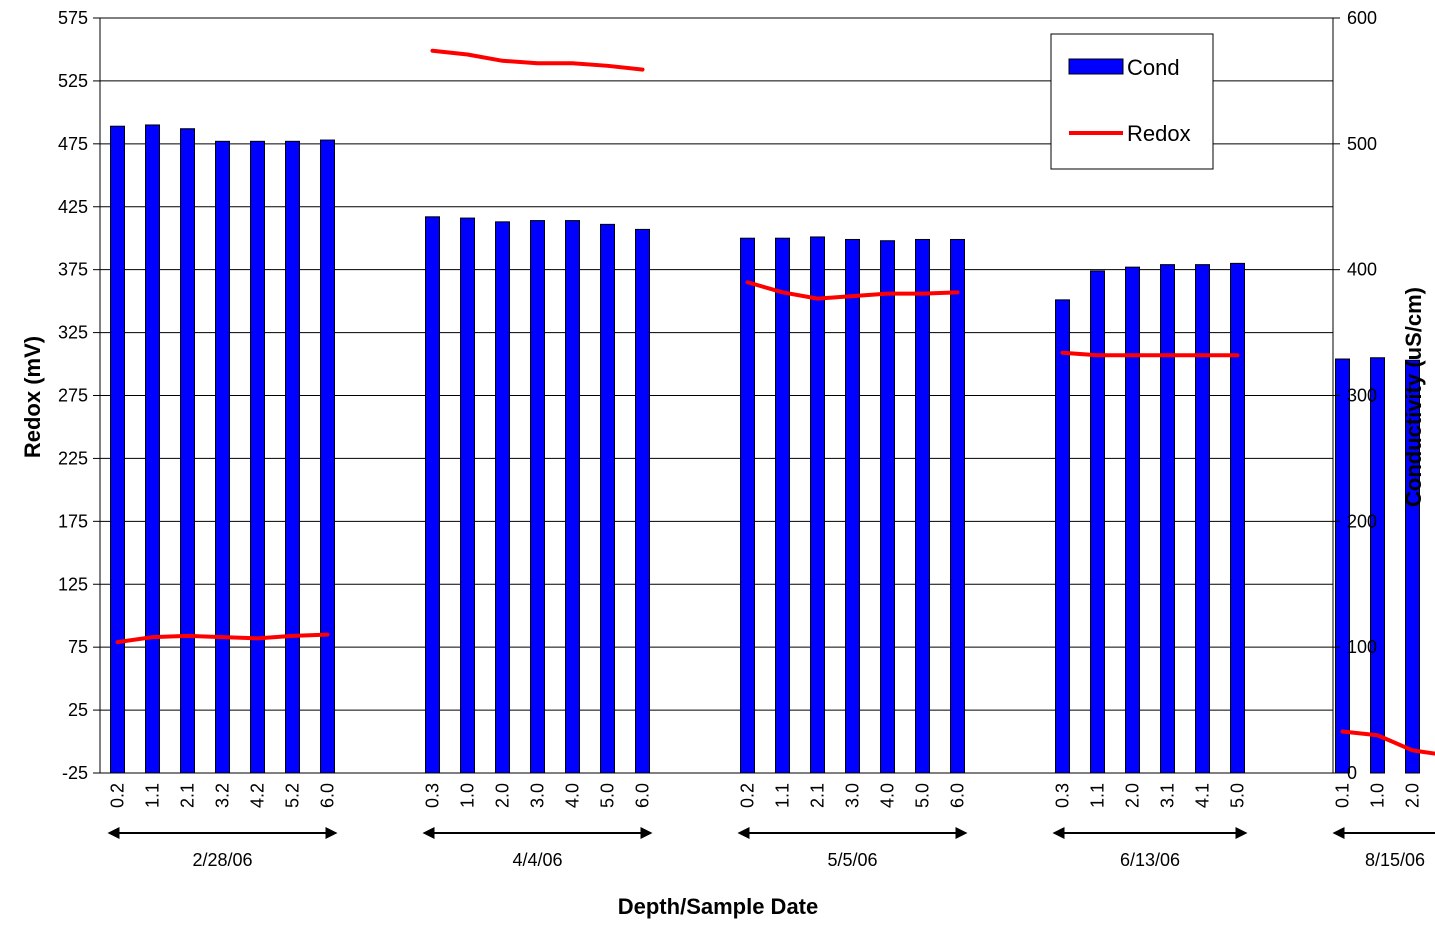  Describe the element at coordinates (1362, 144) in the screenshot. I see `right-tick-label: 500` at that location.